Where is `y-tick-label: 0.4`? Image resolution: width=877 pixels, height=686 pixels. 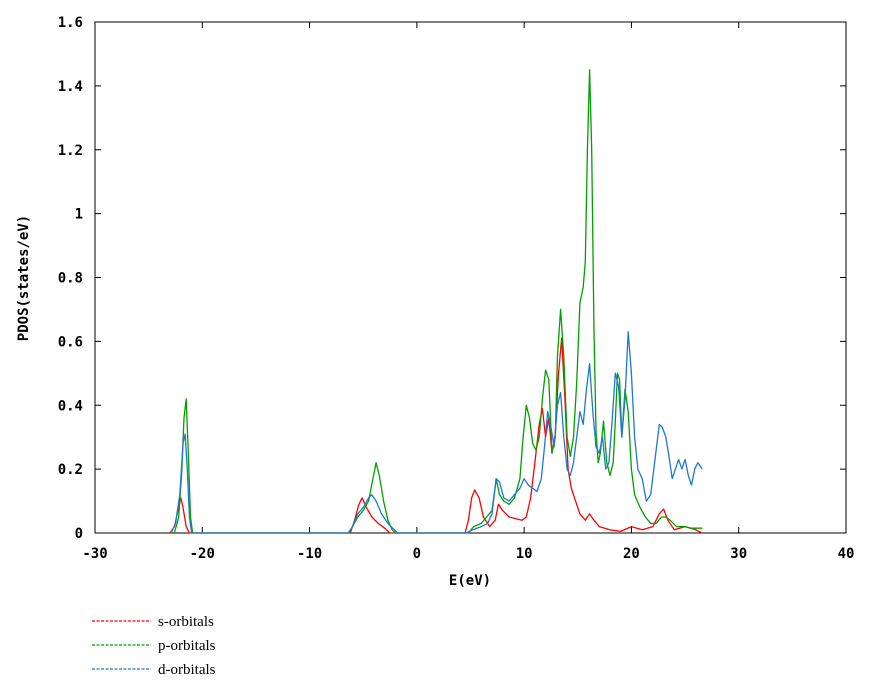
y-tick-label: 0.4 is located at coordinates (70, 406).